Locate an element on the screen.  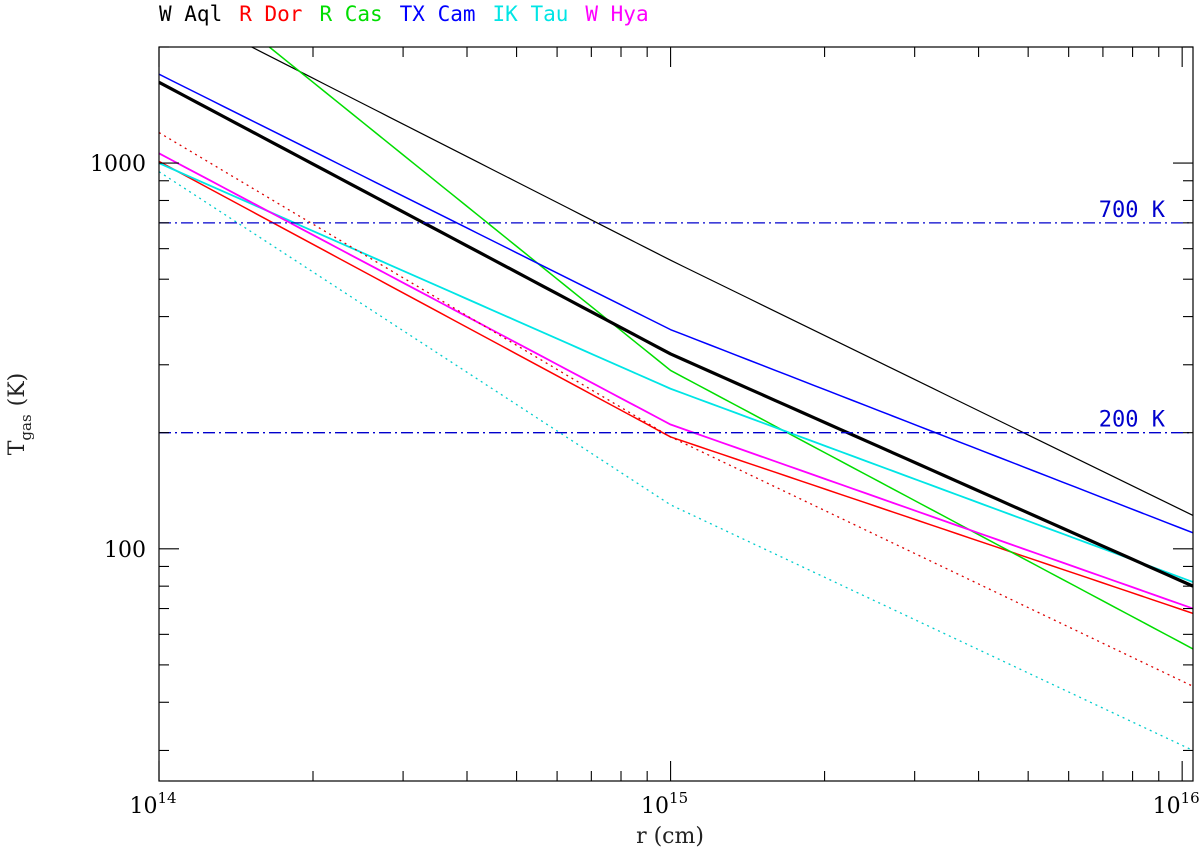
x-tick-label: 1014 is located at coordinates (152, 804).